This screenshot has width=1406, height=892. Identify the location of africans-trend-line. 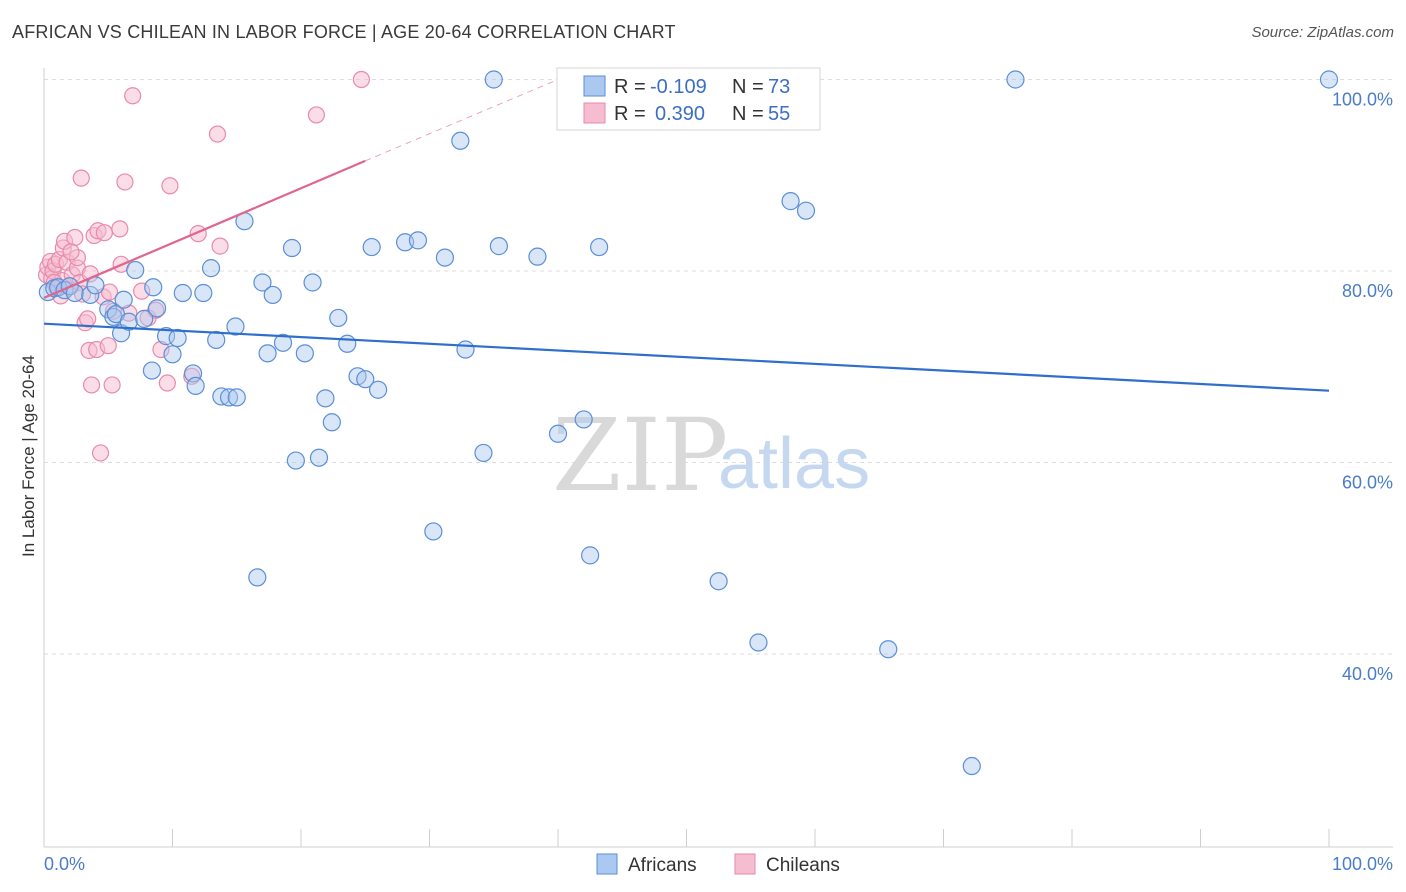
(686, 357).